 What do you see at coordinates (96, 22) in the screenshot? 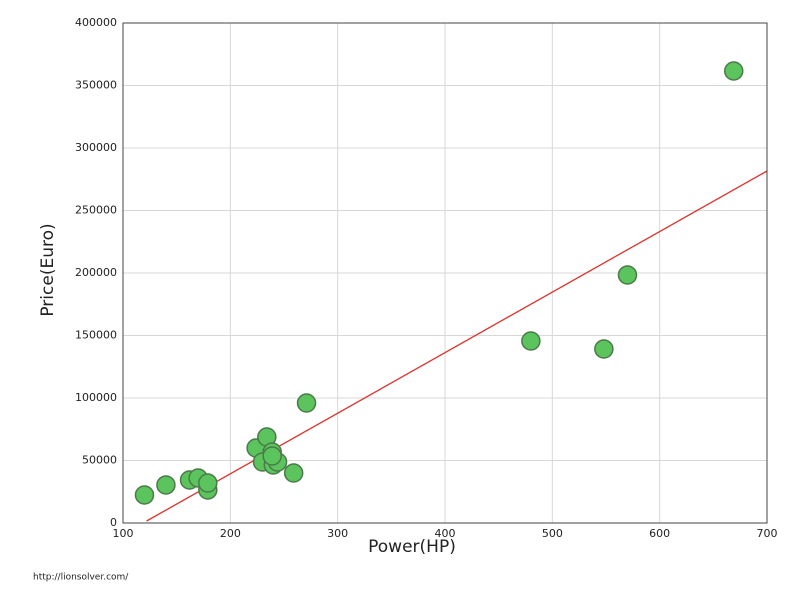
I see `y-tick-label: 400000` at bounding box center [96, 22].